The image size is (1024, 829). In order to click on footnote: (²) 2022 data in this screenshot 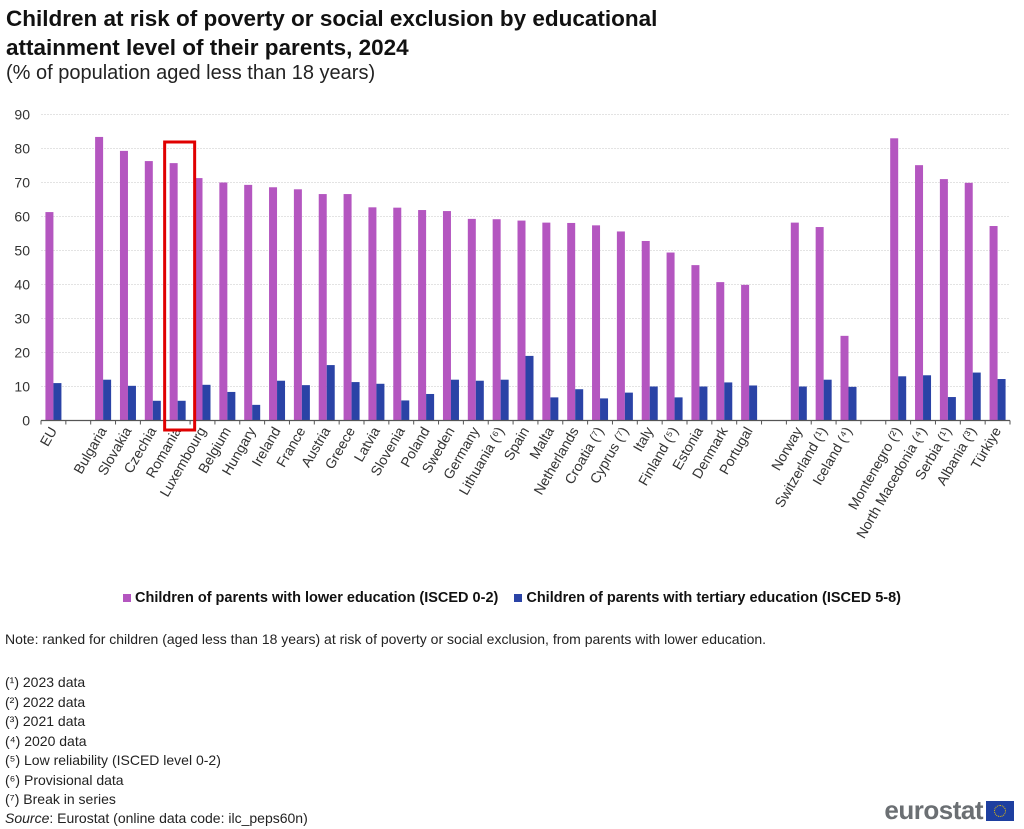, I will do `click(45, 701)`.